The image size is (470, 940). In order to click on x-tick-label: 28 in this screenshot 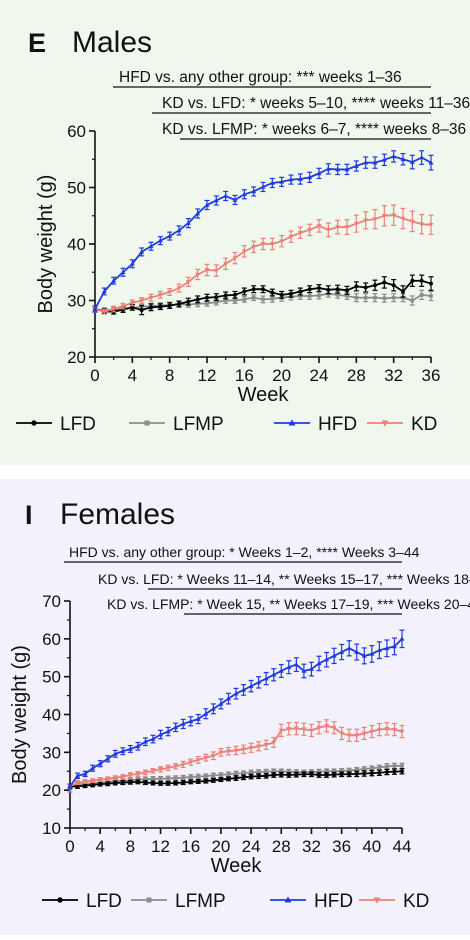, I will do `click(281, 846)`.